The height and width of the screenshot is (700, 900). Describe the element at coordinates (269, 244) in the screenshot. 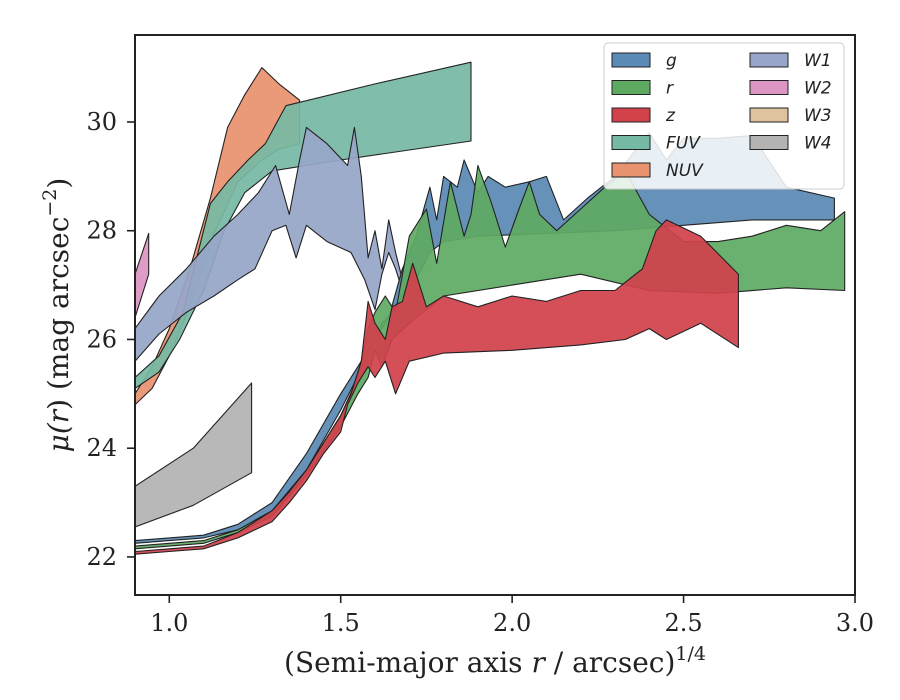

I see `band-w1` at that location.